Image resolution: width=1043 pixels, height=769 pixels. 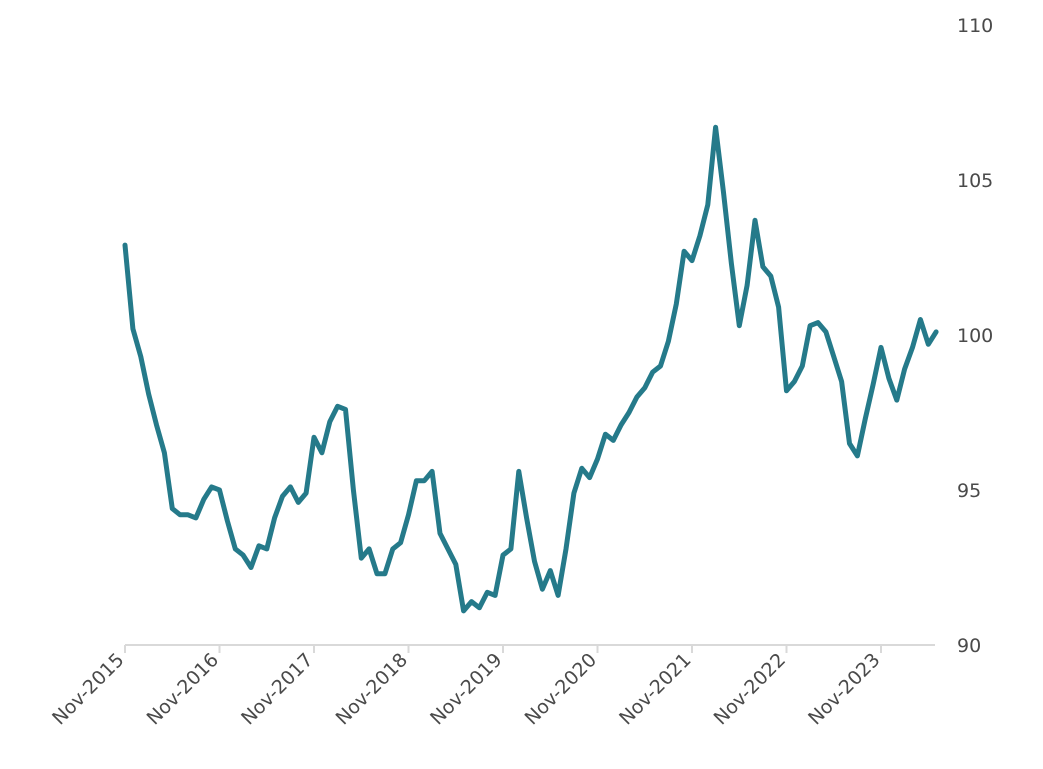 What do you see at coordinates (561, 689) in the screenshot?
I see `x-tick-label: Nov-2020` at bounding box center [561, 689].